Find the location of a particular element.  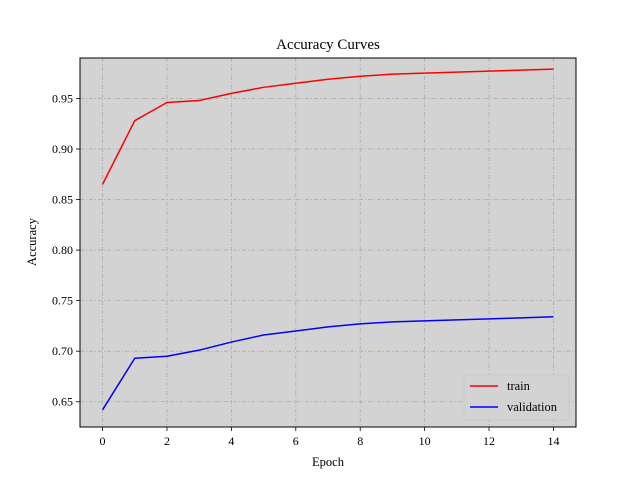

x-tick-label: 8 is located at coordinates (360, 441).